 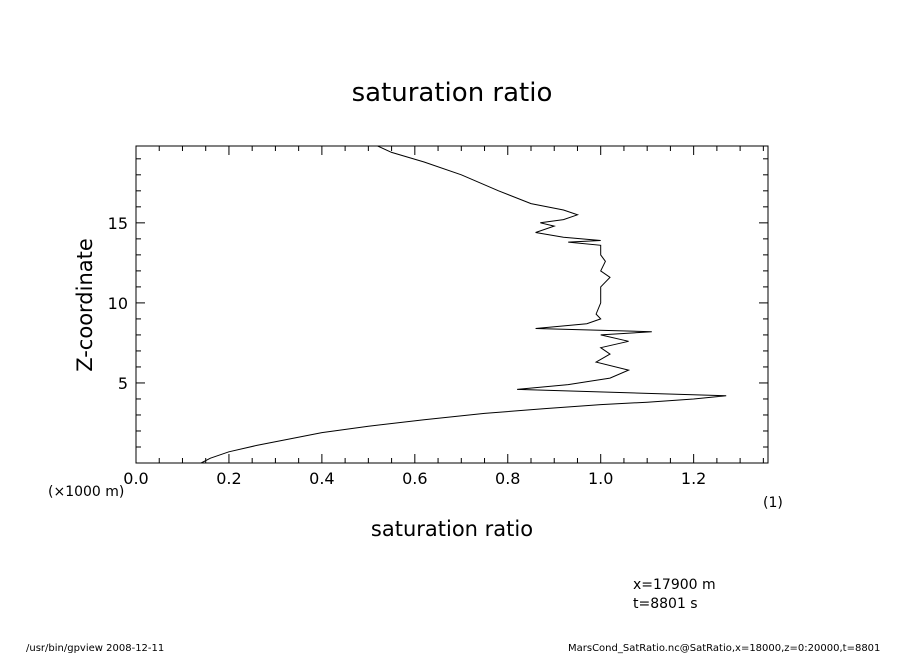 I want to click on x-tick-label: 0.6, so click(x=414, y=478).